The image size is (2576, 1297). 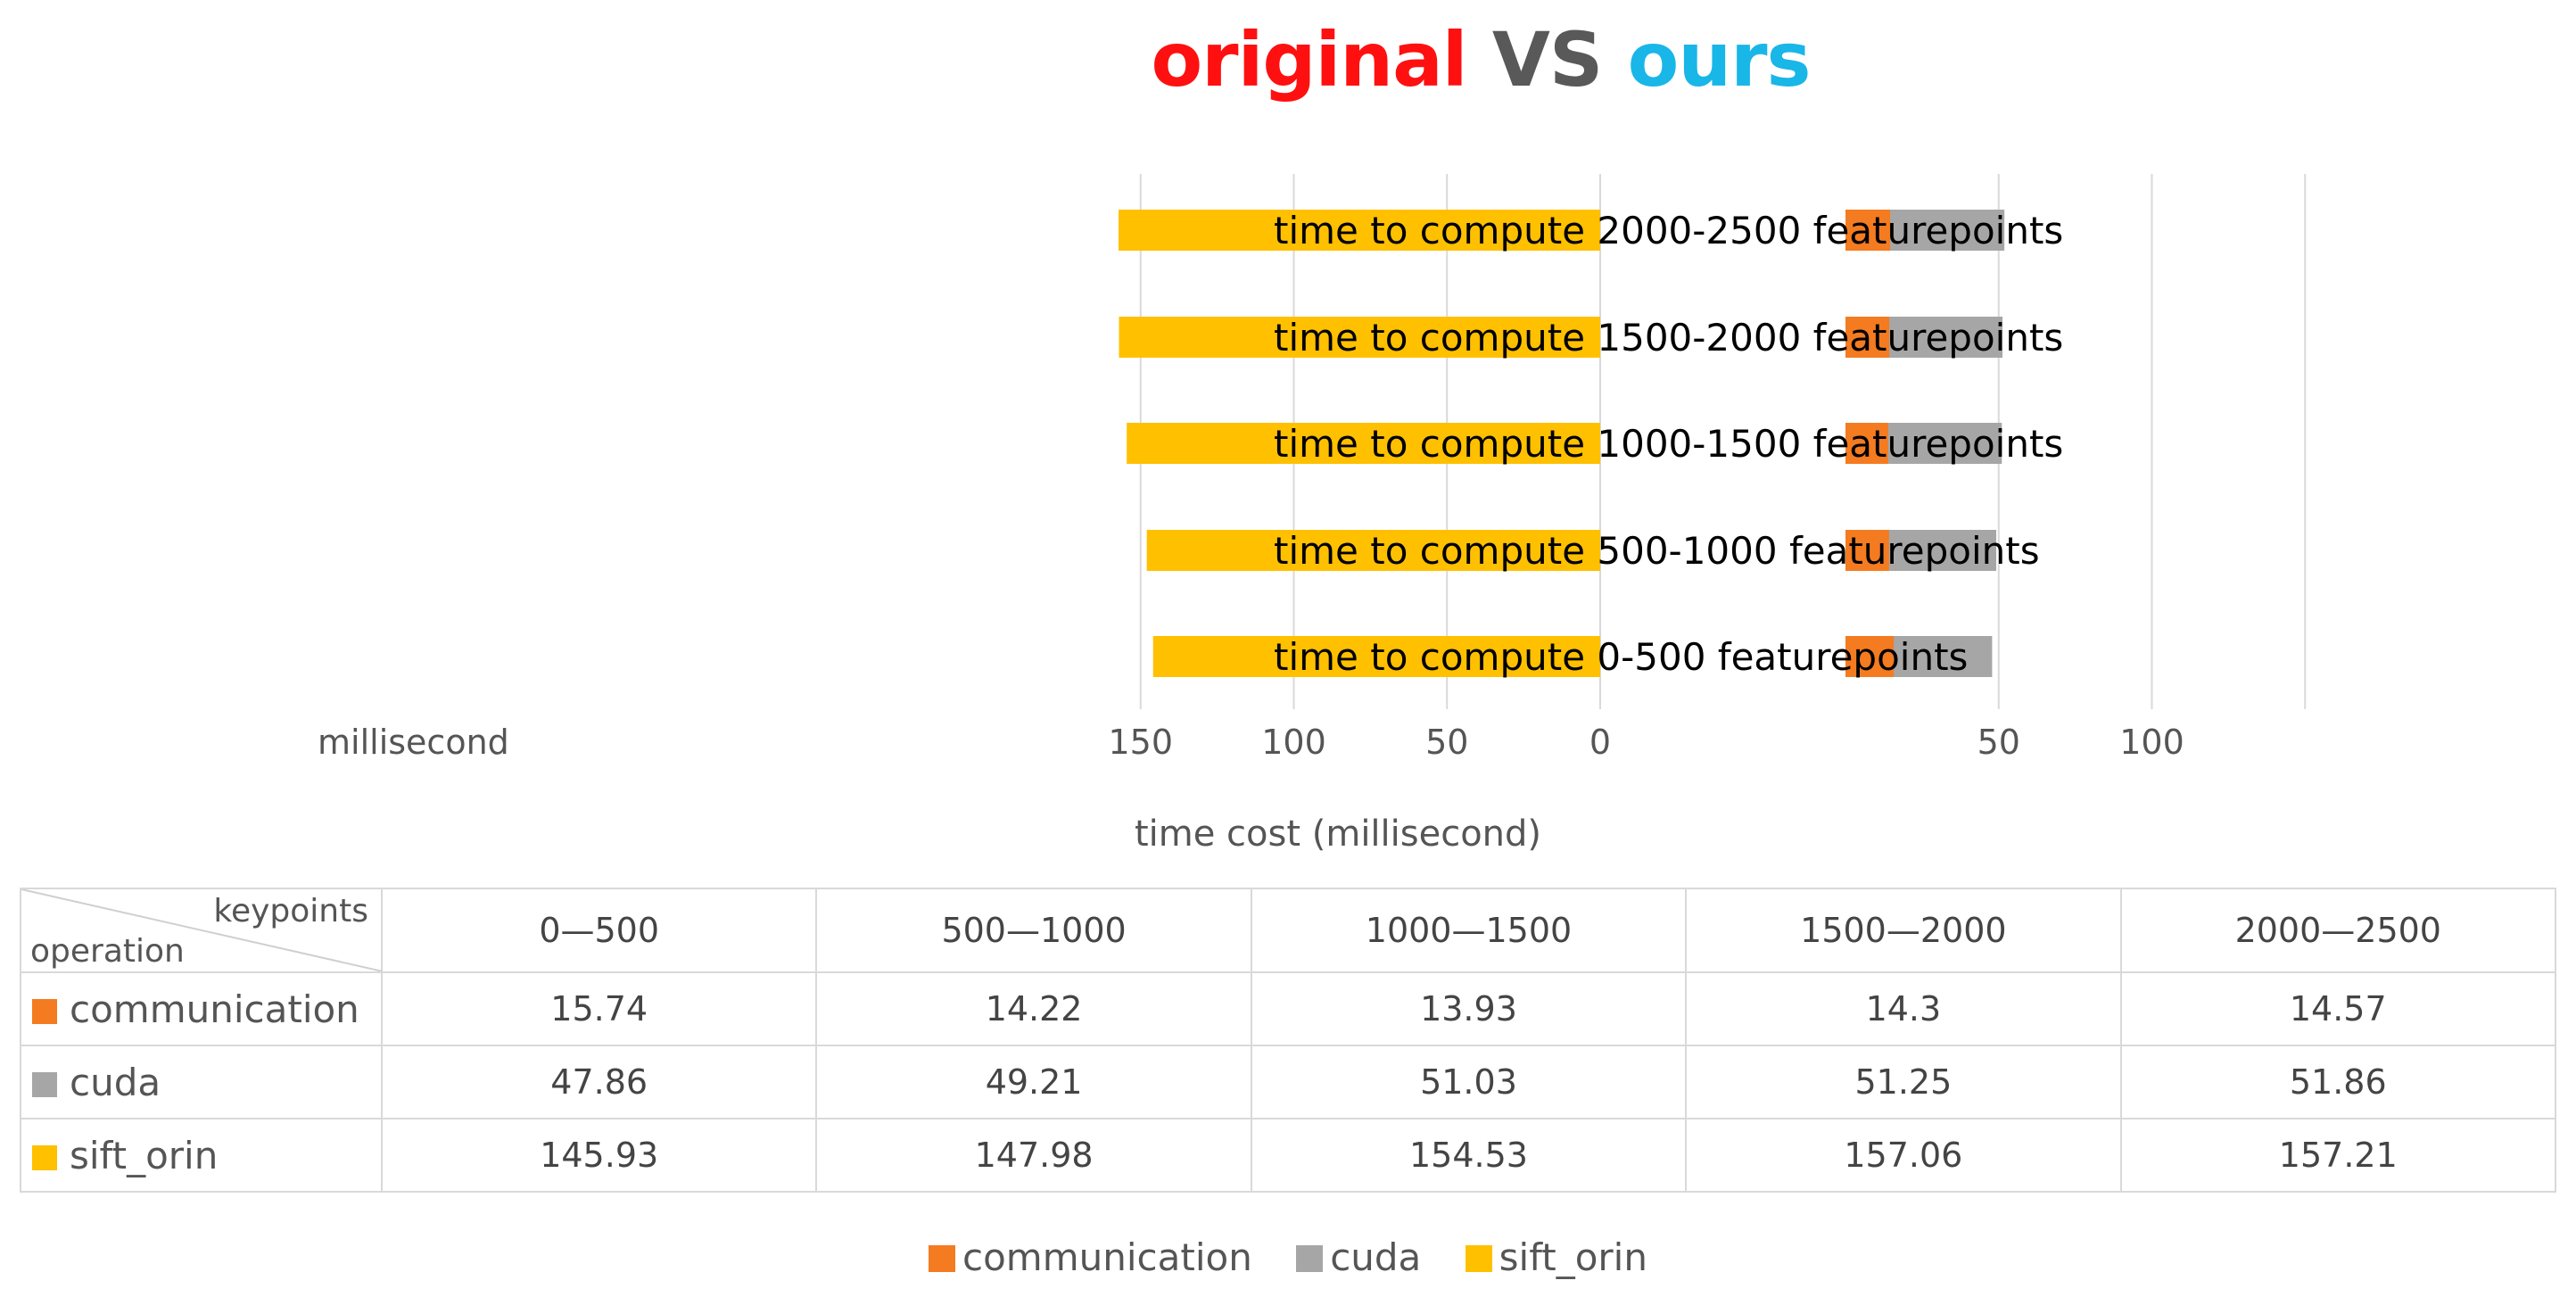 I want to click on legend-item-communication: communication, so click(x=1091, y=1257).